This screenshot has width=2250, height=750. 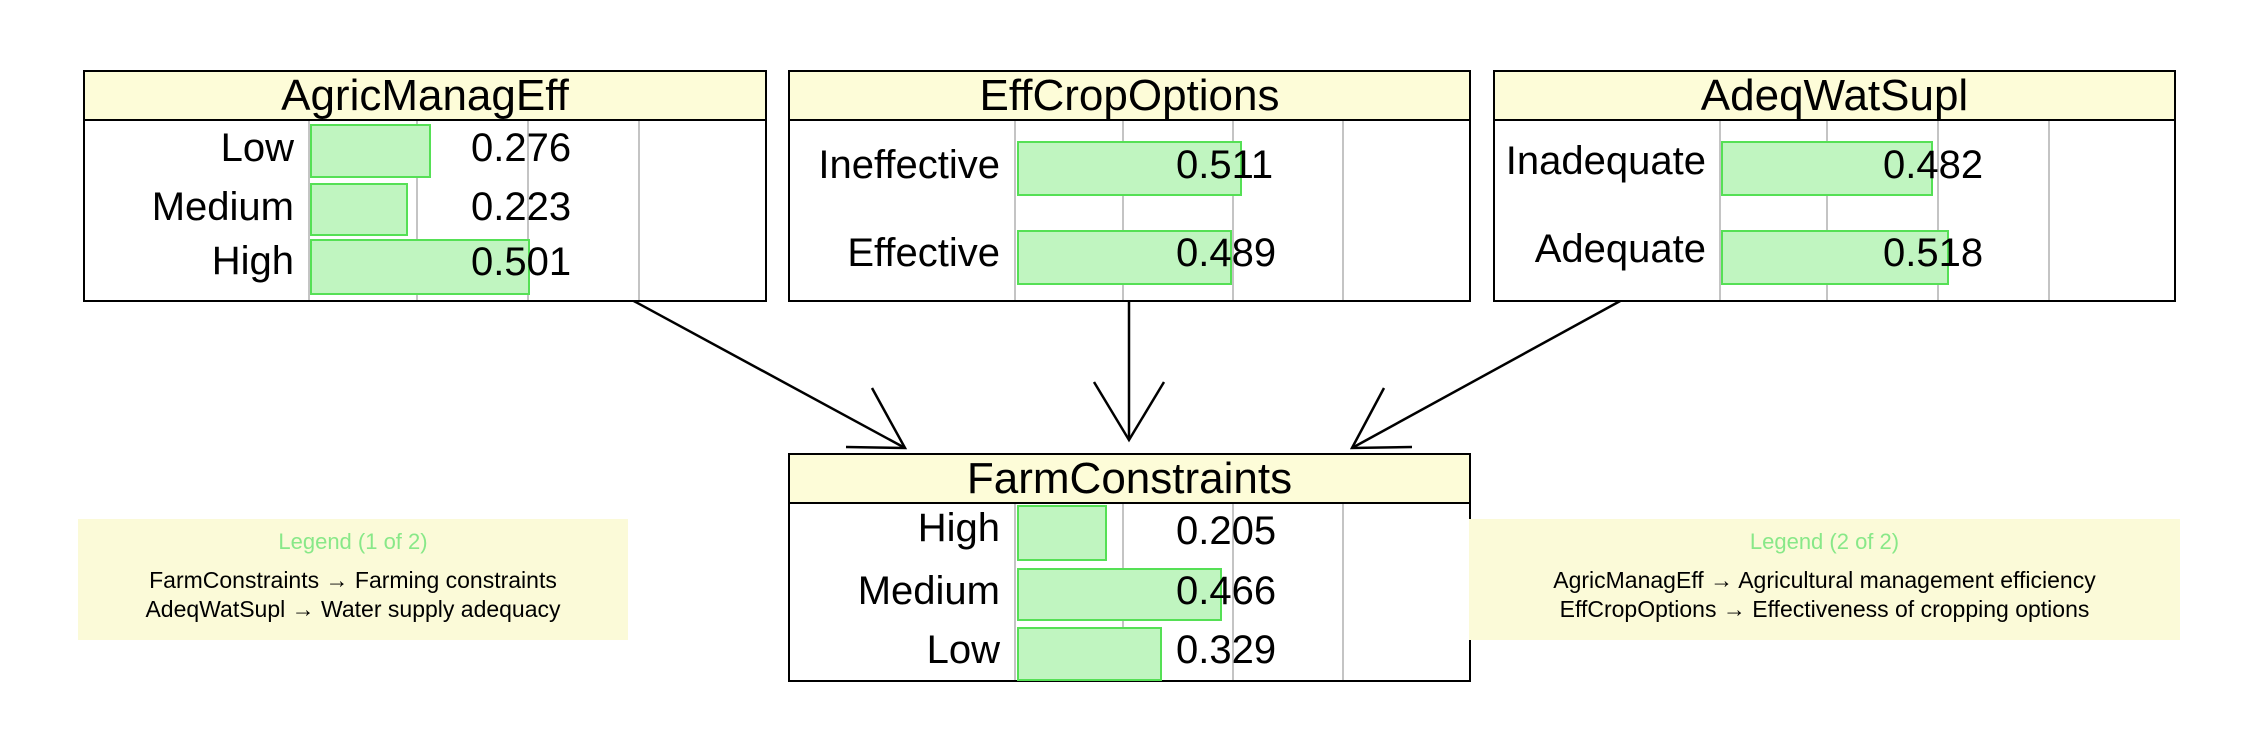 I want to click on state-row: High 0.205, so click(x=1129, y=533).